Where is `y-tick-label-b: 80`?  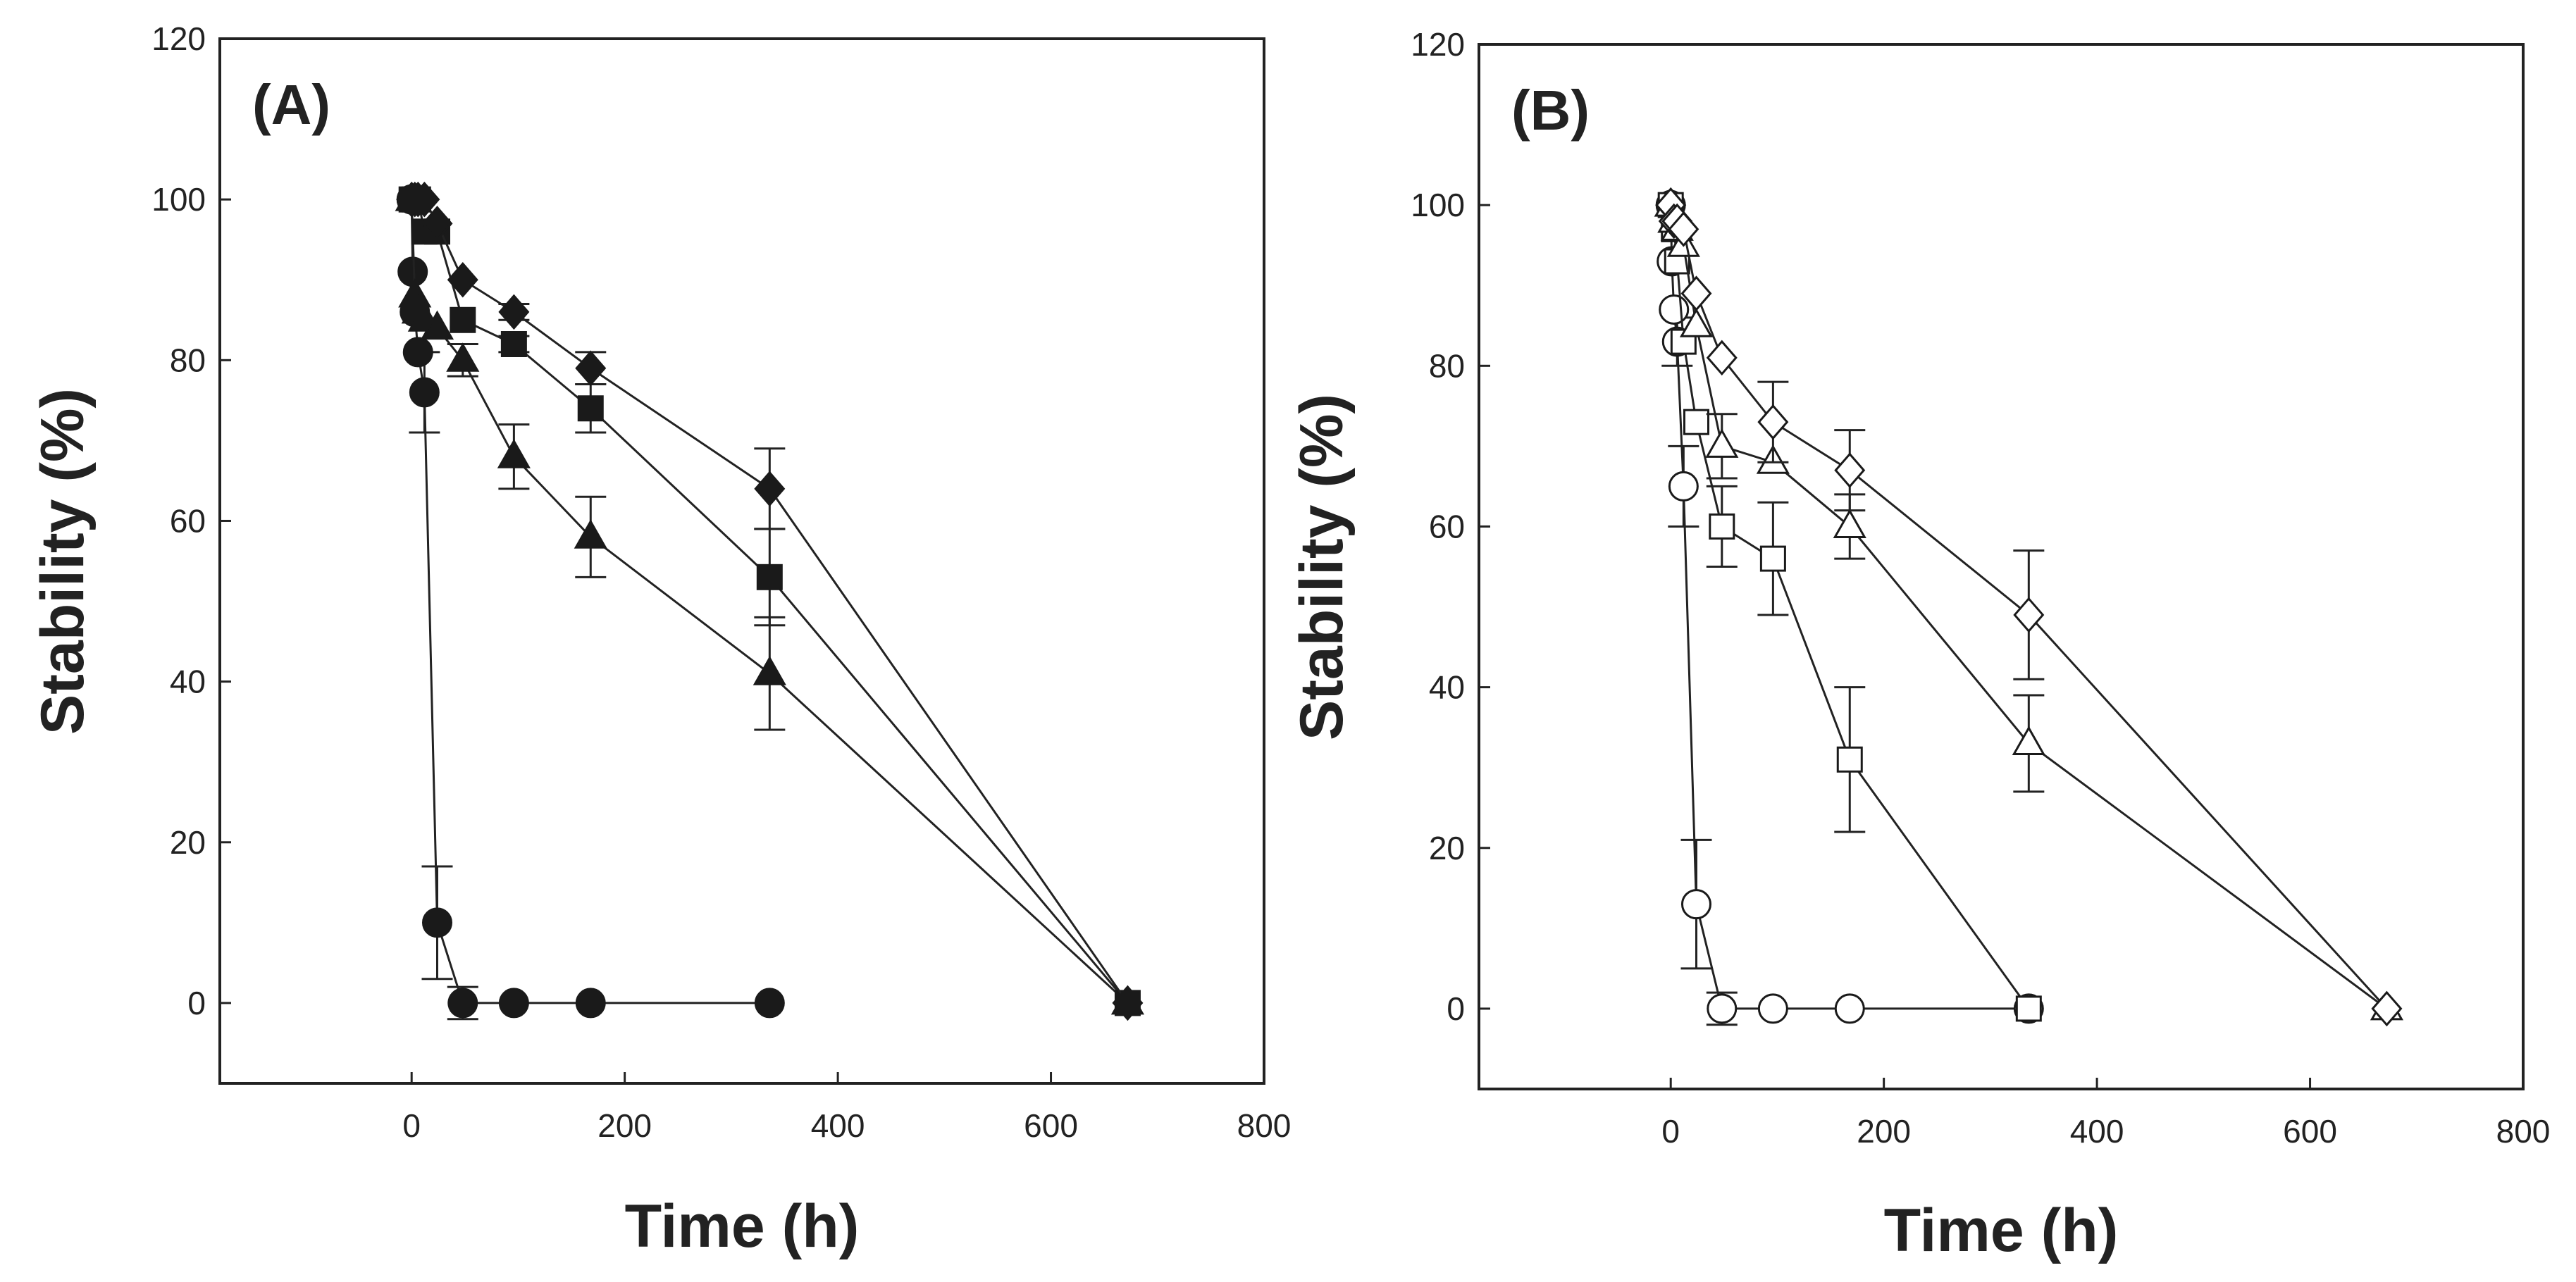
y-tick-label-b: 80 is located at coordinates (1447, 365).